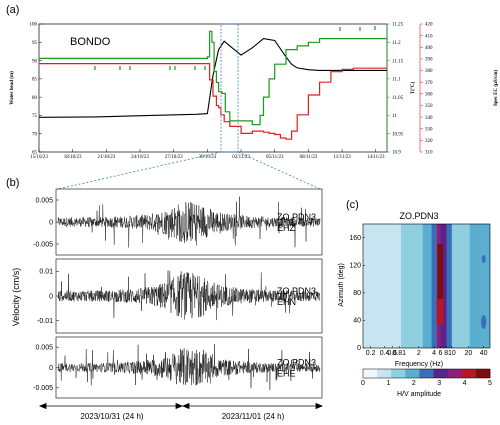 This screenshot has height=425, width=500. What do you see at coordinates (359, 348) in the screenshot?
I see `hv-y-tick-label: 0` at bounding box center [359, 348].